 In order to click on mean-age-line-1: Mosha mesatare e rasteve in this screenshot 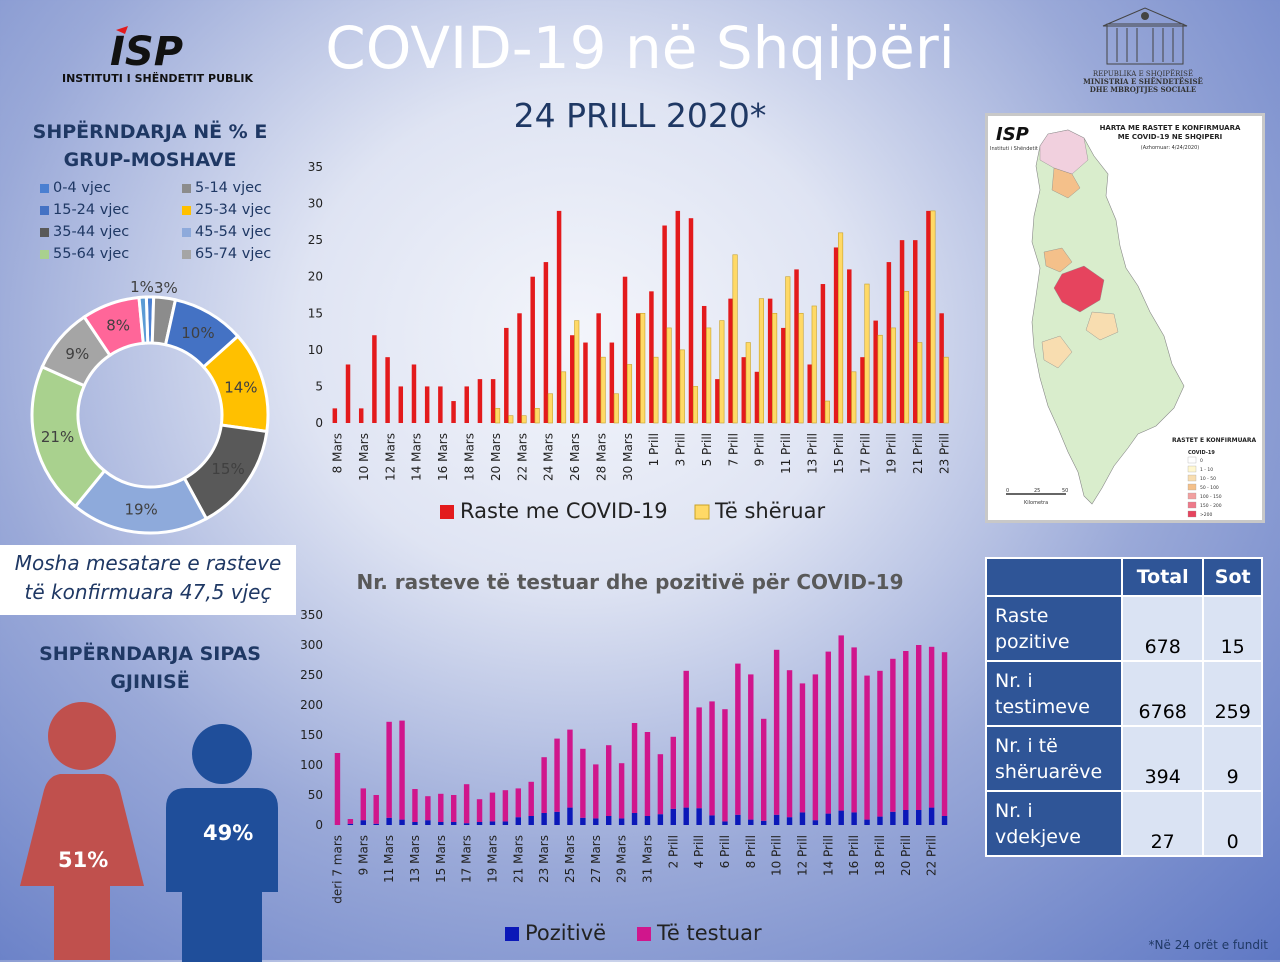, I will do `click(148, 563)`.